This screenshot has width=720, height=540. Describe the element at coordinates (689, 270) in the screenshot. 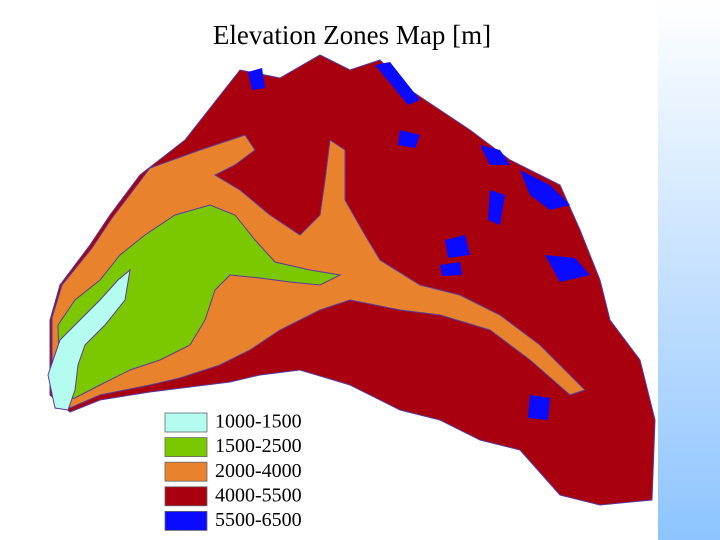

I see `side-strip` at that location.